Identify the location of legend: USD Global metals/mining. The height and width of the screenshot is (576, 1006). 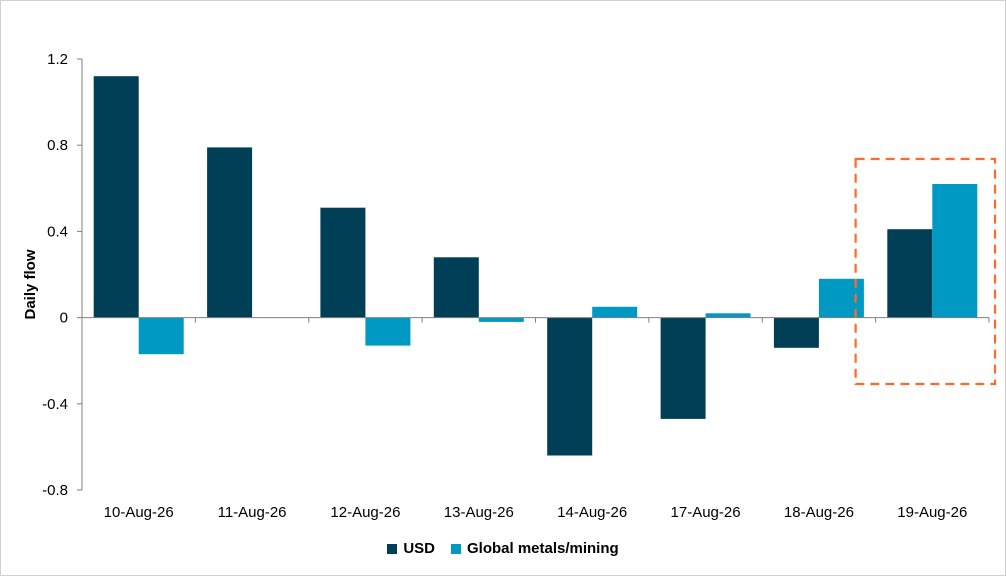
(503, 548).